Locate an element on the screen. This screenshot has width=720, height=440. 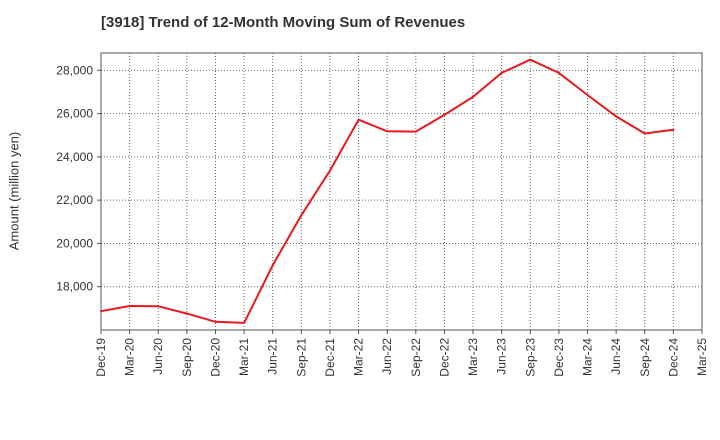
y-tick-label: 22,000 is located at coordinates (74, 200).